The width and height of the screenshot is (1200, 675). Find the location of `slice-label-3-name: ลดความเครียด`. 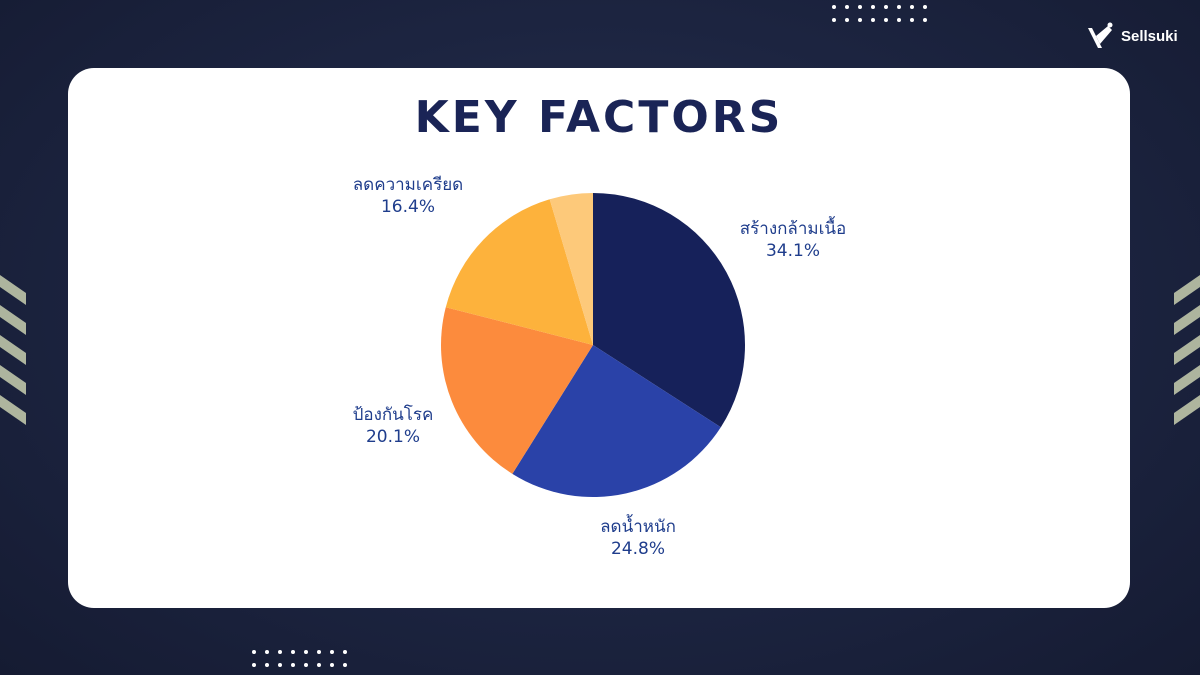

slice-label-3-name: ลดความเครียด is located at coordinates (408, 185).